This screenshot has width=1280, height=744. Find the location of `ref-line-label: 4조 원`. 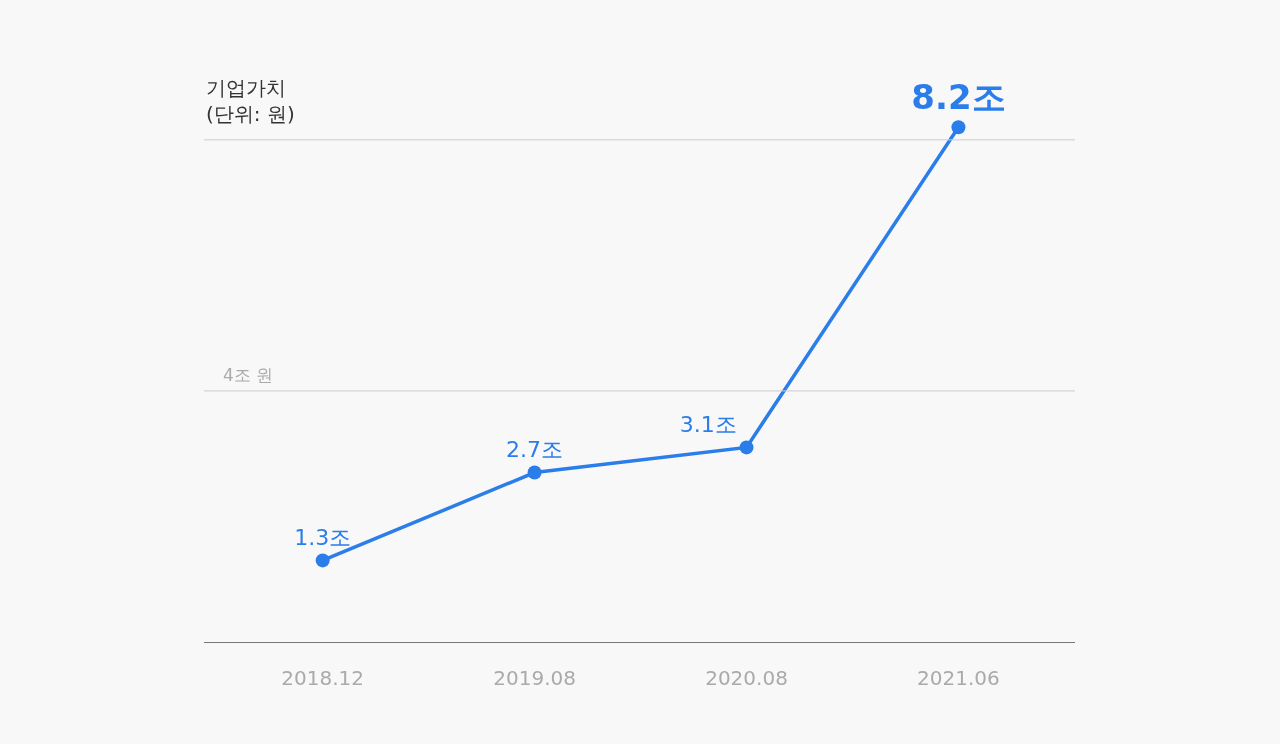

ref-line-label: 4조 원 is located at coordinates (248, 375).